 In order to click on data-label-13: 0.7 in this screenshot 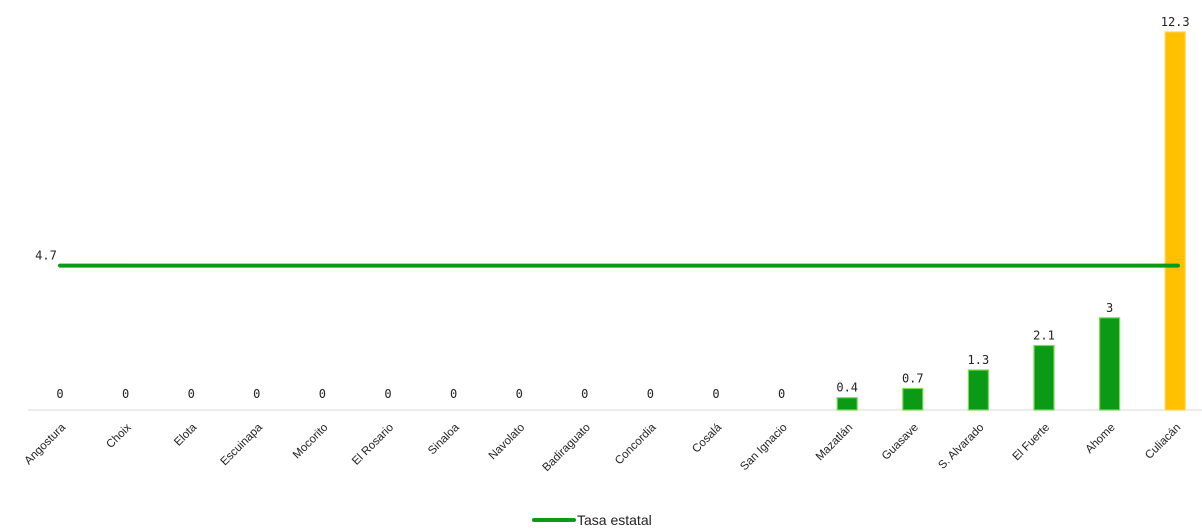, I will do `click(913, 379)`.